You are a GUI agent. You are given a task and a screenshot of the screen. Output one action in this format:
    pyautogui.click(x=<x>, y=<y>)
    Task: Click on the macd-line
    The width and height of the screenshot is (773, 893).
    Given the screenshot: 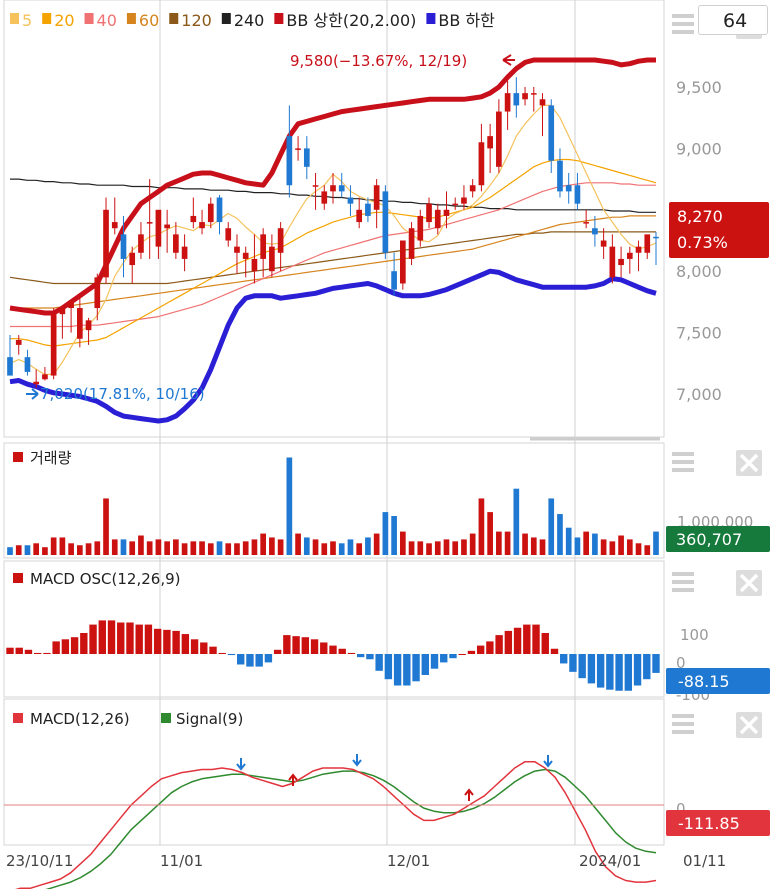 What is the action you would take?
    pyautogui.click(x=333, y=827)
    